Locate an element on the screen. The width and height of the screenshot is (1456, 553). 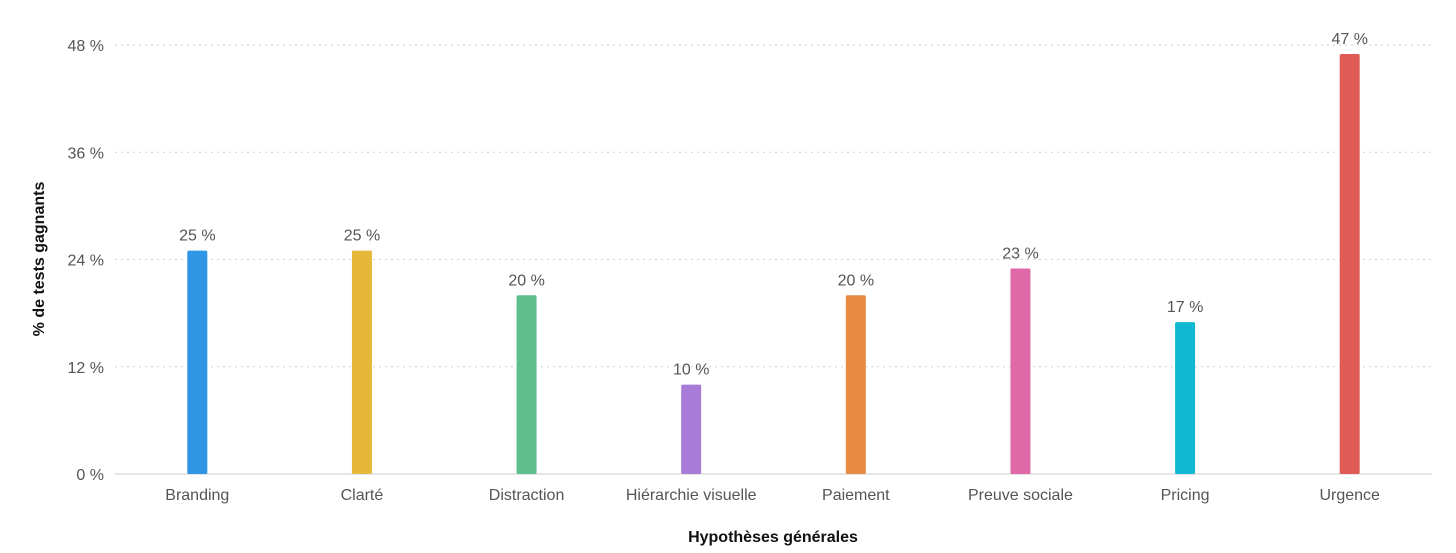
y-tick-label: 36 % is located at coordinates (86, 153).